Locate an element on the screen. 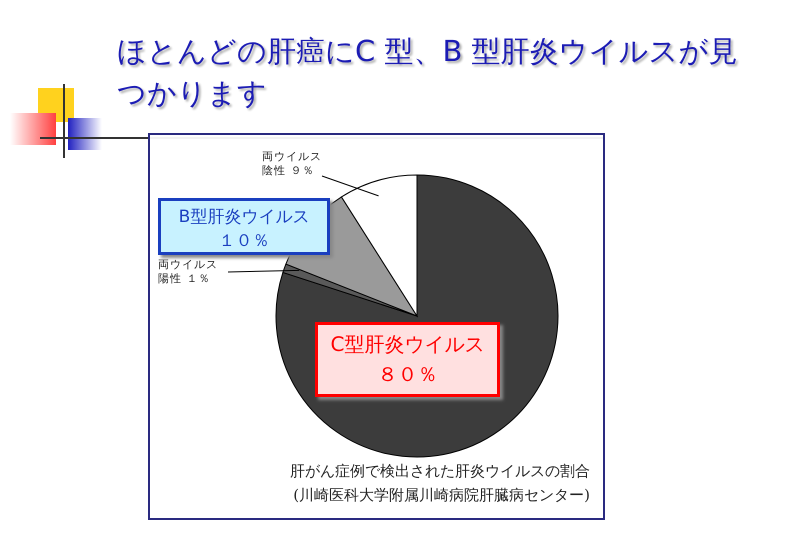 This screenshot has height=533, width=800. data-label: ９％ is located at coordinates (302, 170).